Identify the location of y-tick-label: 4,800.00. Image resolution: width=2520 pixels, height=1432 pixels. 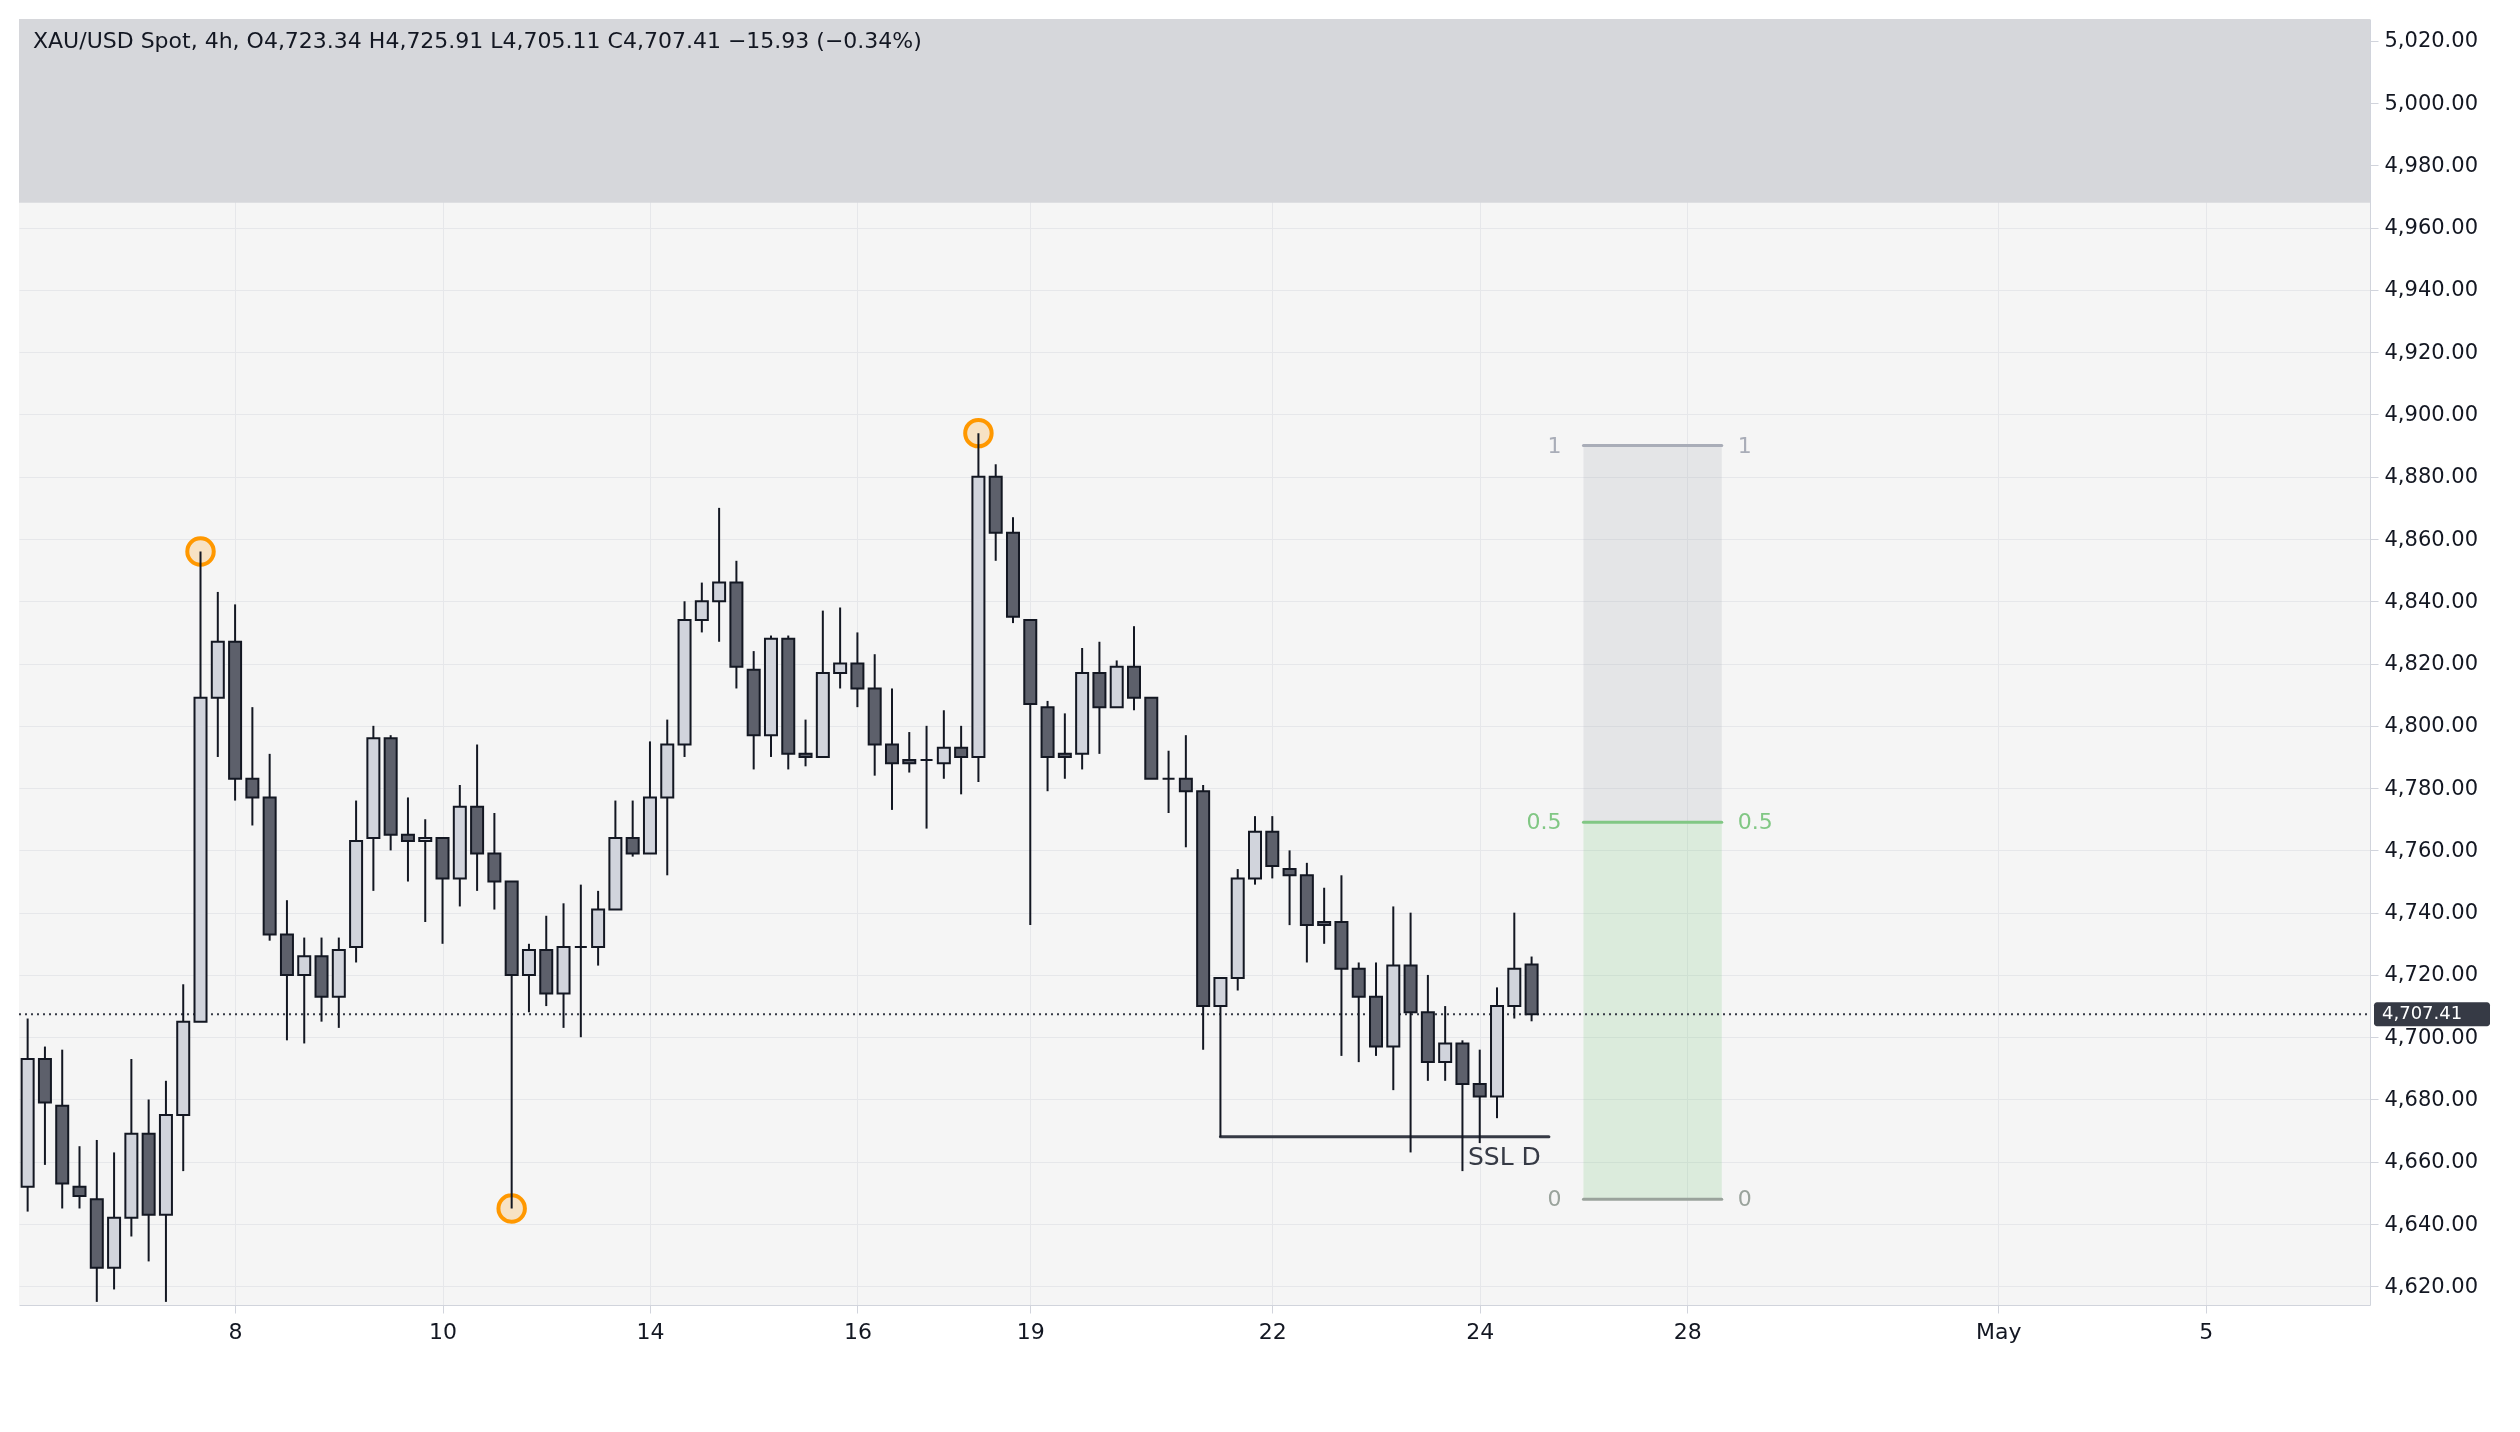
(2431, 725).